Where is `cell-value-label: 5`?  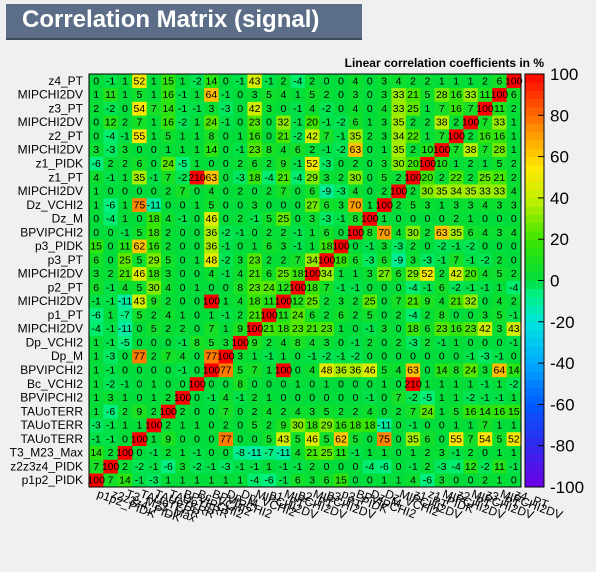 cell-value-label: 5 is located at coordinates (211, 205).